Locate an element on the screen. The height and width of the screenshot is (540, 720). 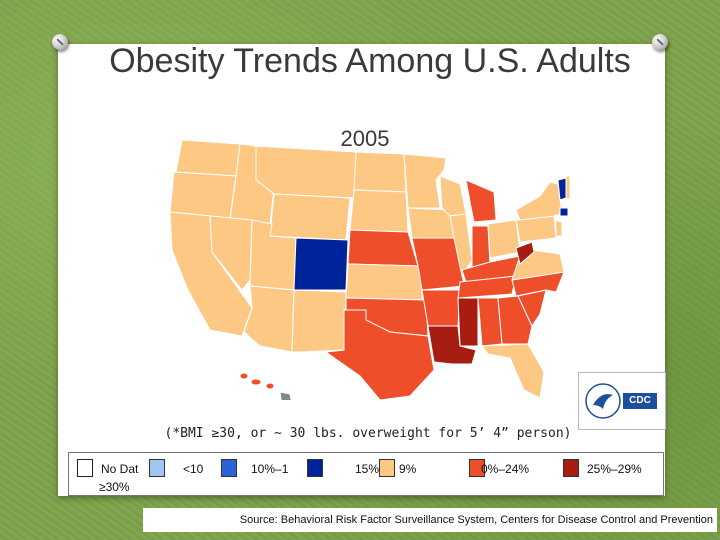
state-washington is located at coordinates (208, 158).